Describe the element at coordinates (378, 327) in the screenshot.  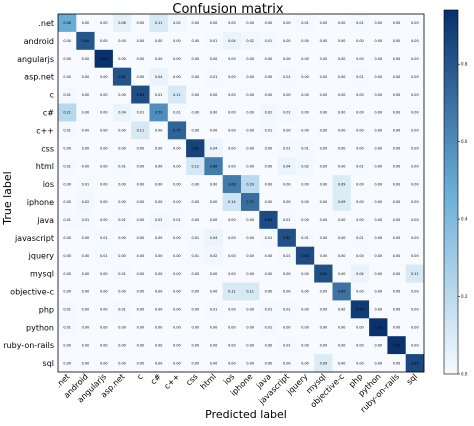
I see `cell-value-label: 0.93` at that location.